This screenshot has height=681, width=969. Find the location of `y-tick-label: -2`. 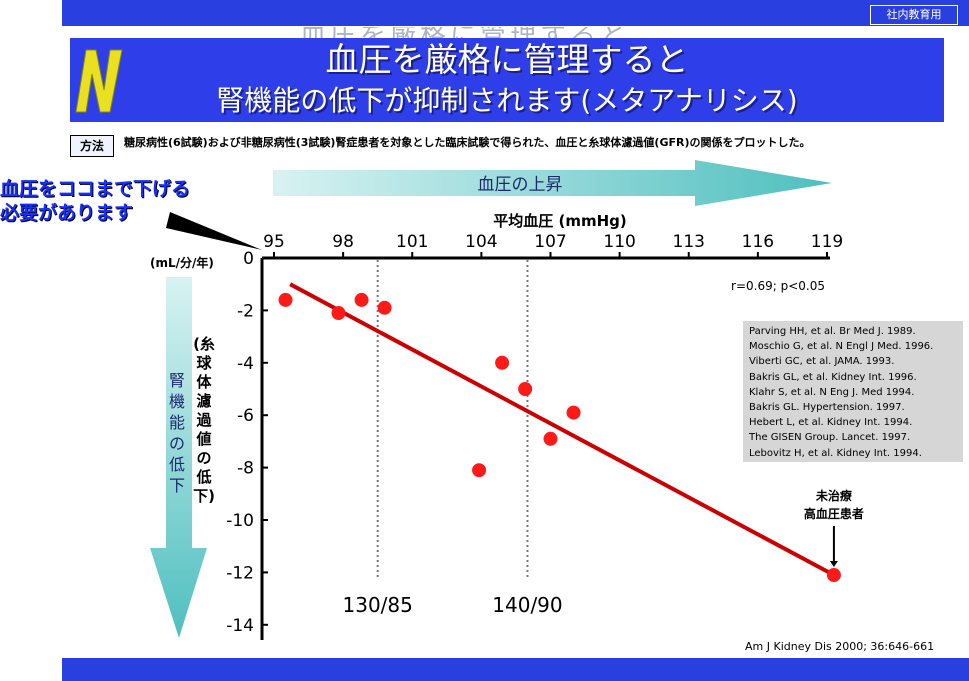

y-tick-label: -2 is located at coordinates (245, 311).